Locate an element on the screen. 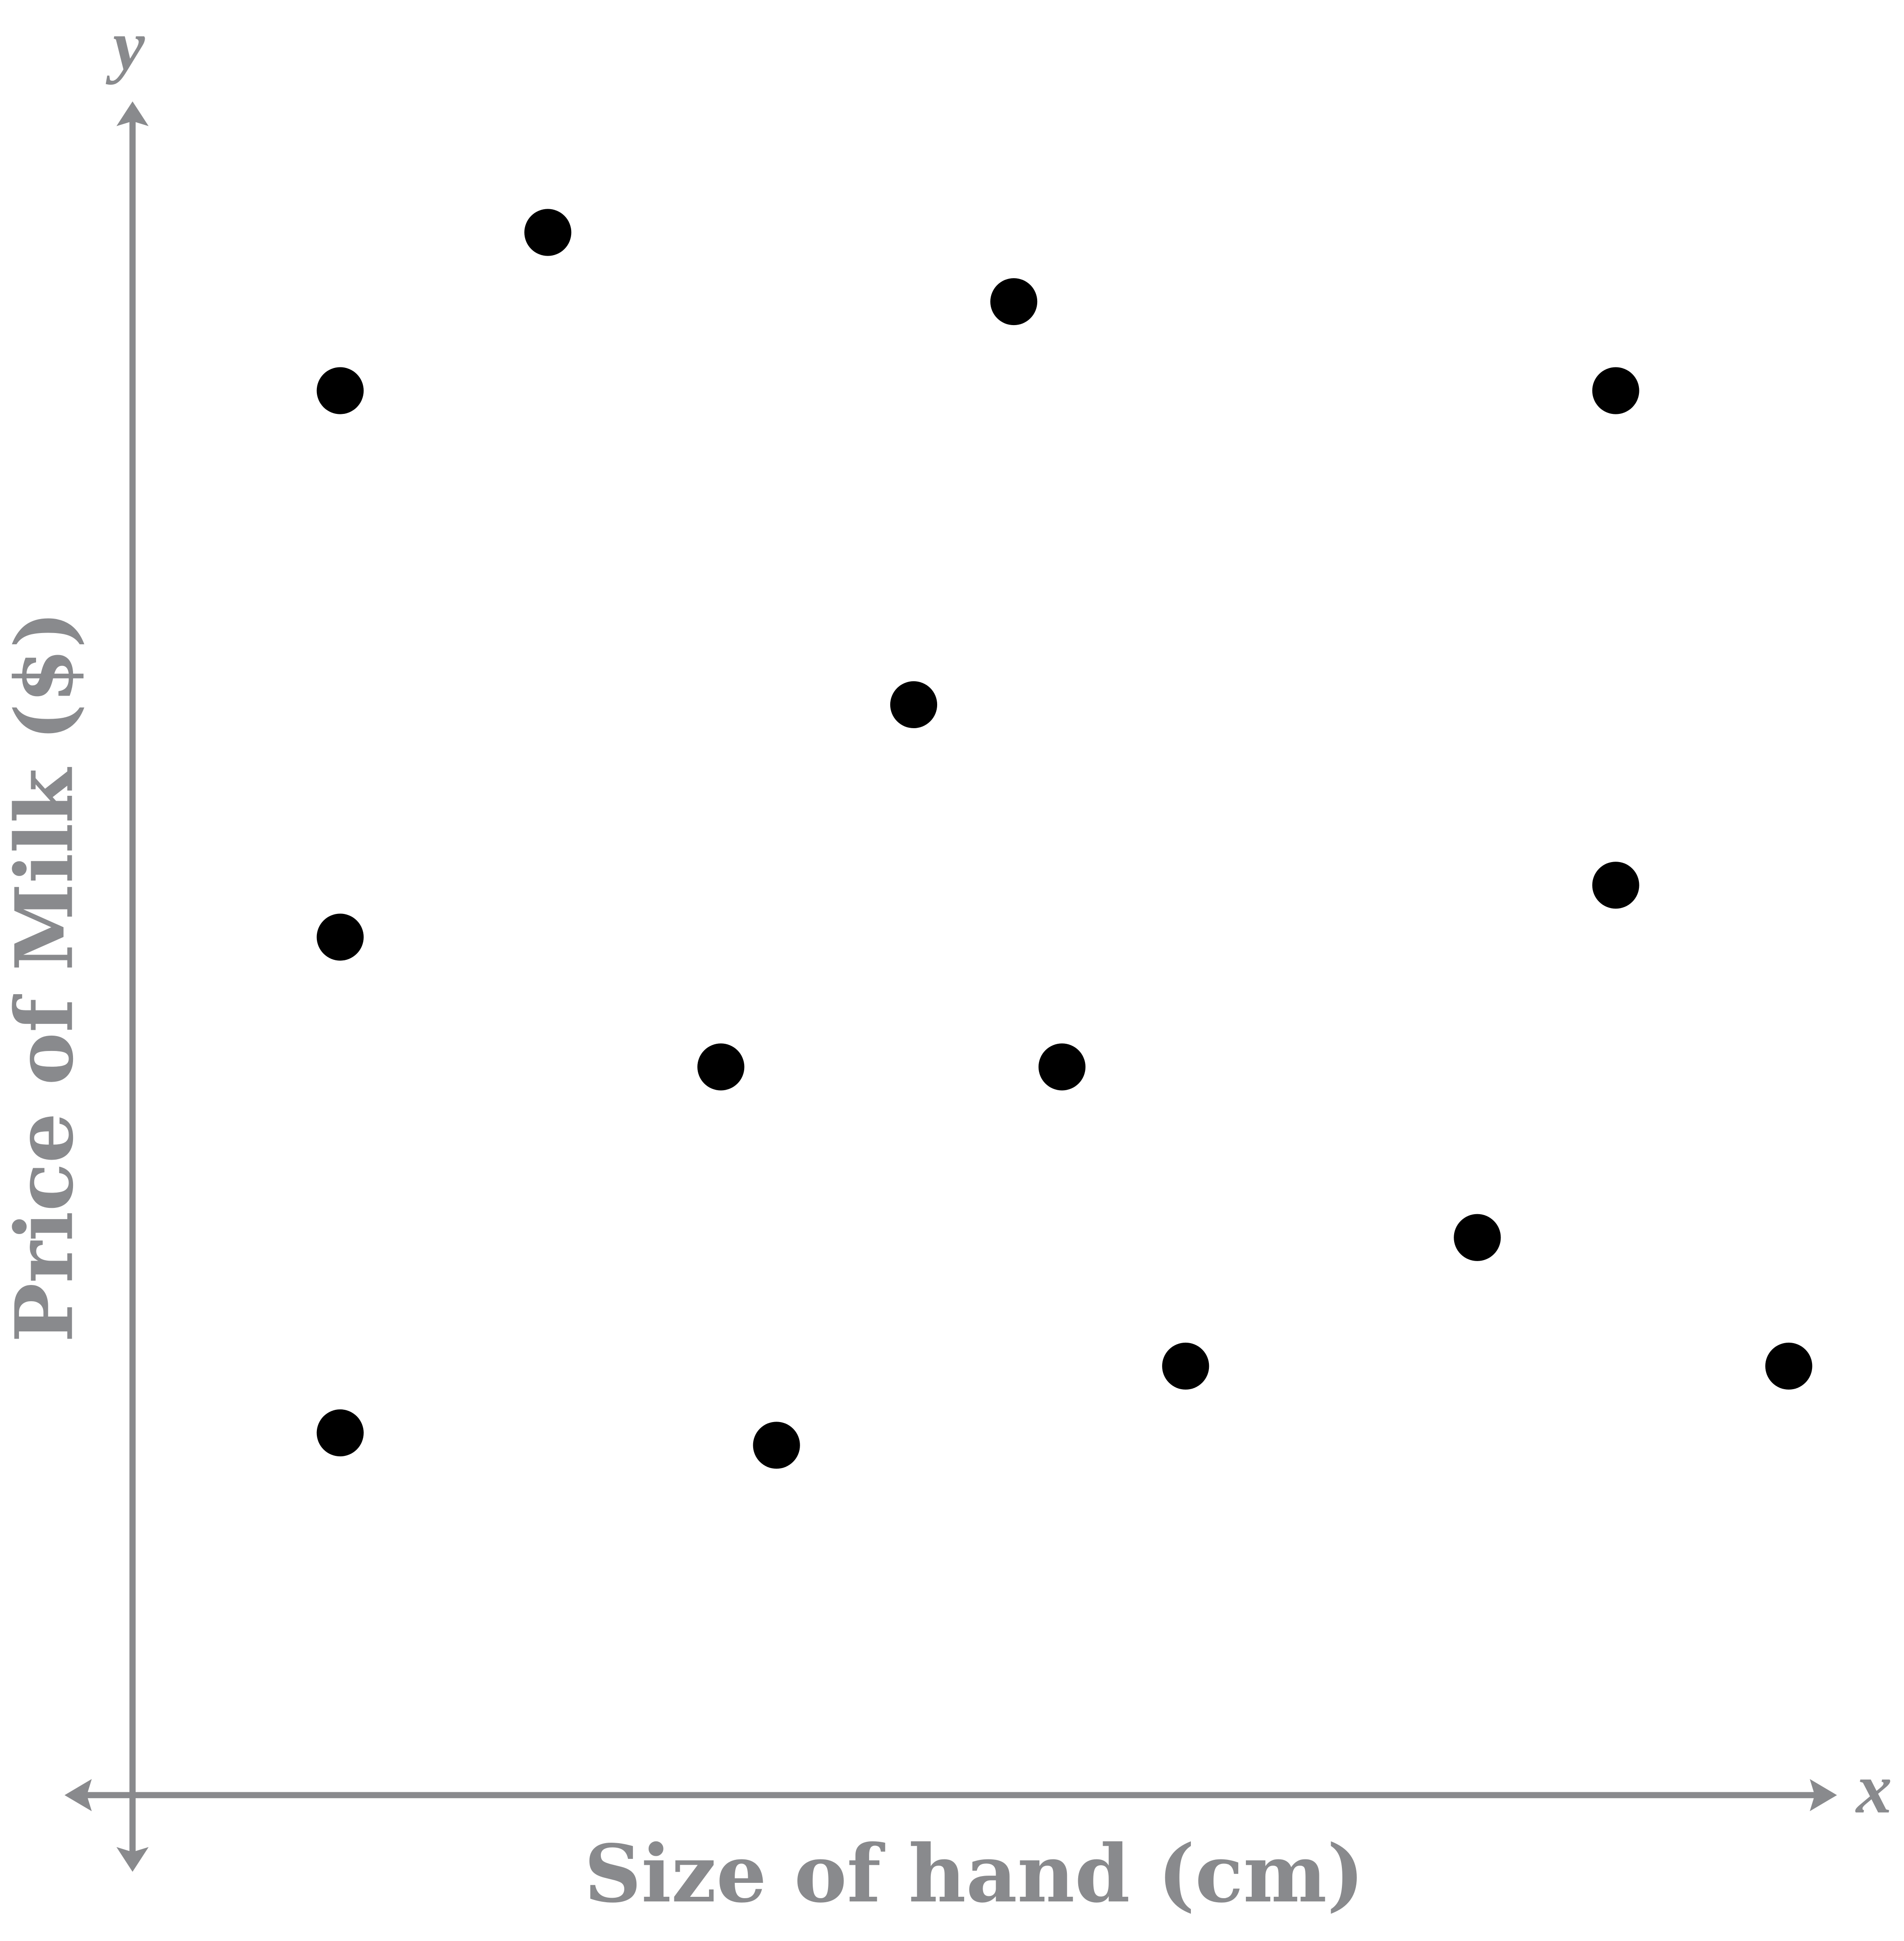  y-axis-symbol: y is located at coordinates (126, 45).